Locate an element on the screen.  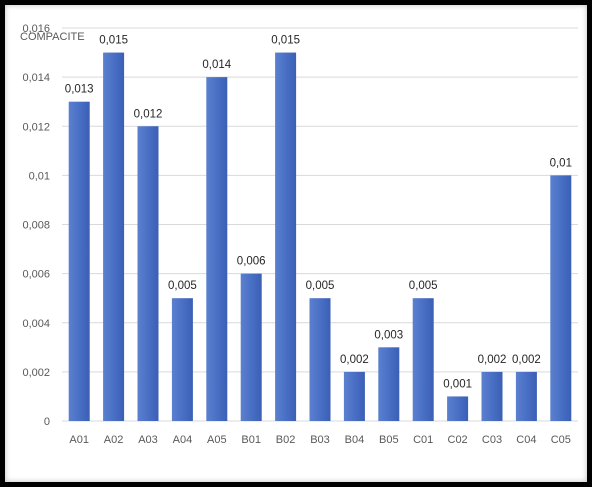
x-tick-label: B04 is located at coordinates (355, 440).